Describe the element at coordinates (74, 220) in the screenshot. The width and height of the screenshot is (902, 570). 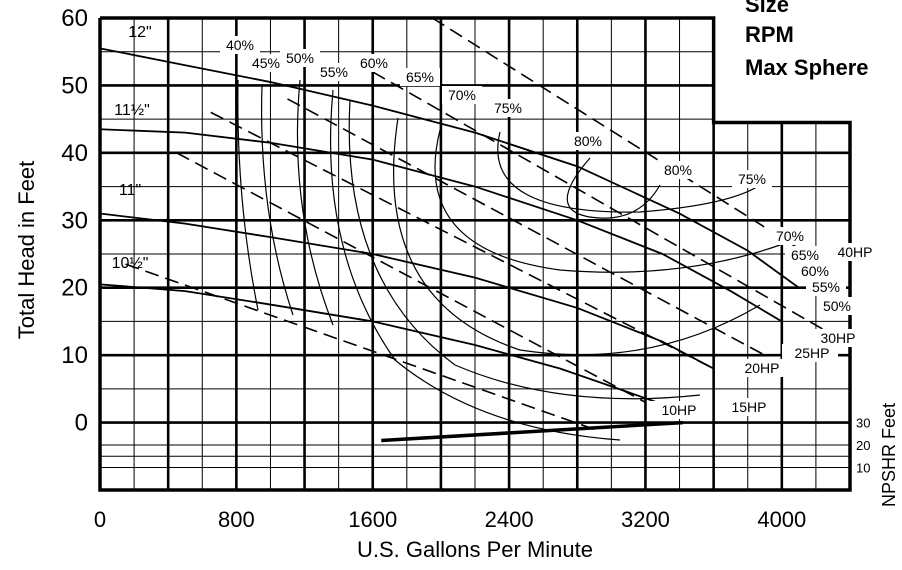
I see `y-tick-label: 30` at that location.